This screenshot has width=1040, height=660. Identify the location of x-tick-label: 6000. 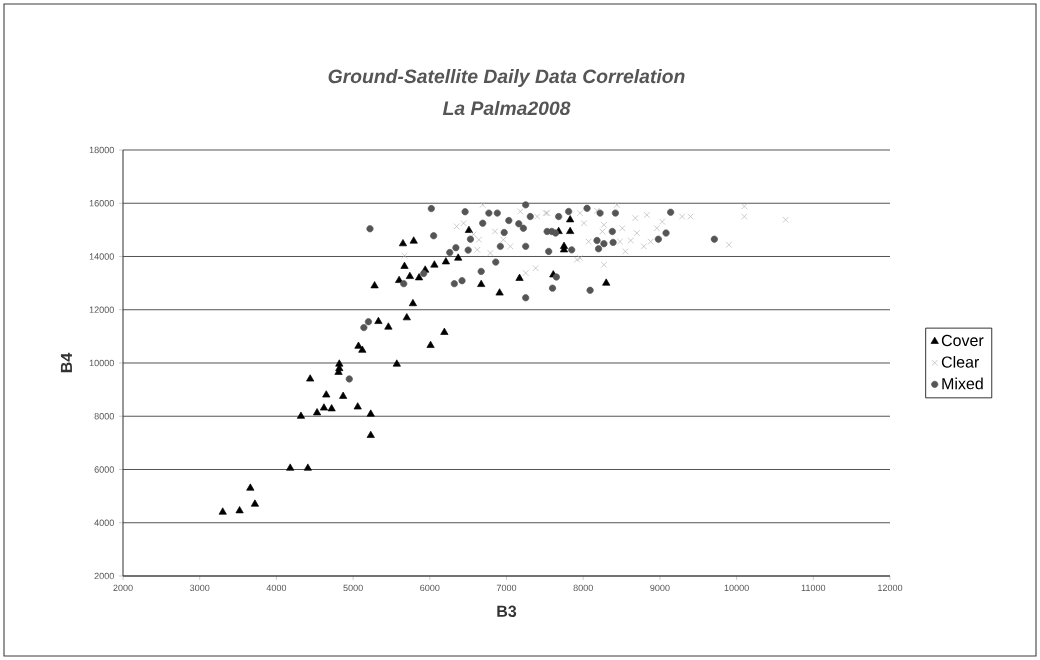
(430, 588).